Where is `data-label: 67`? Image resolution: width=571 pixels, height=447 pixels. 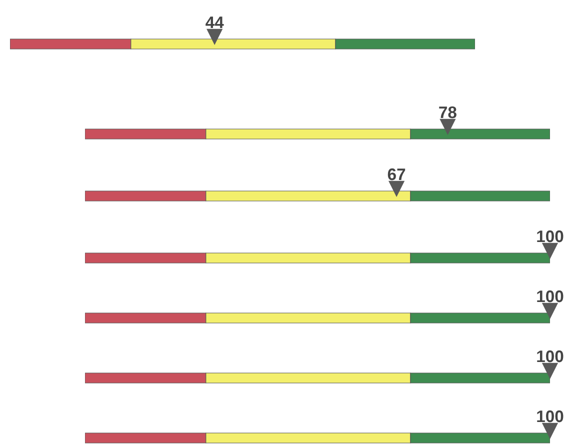 data-label: 67 is located at coordinates (397, 174).